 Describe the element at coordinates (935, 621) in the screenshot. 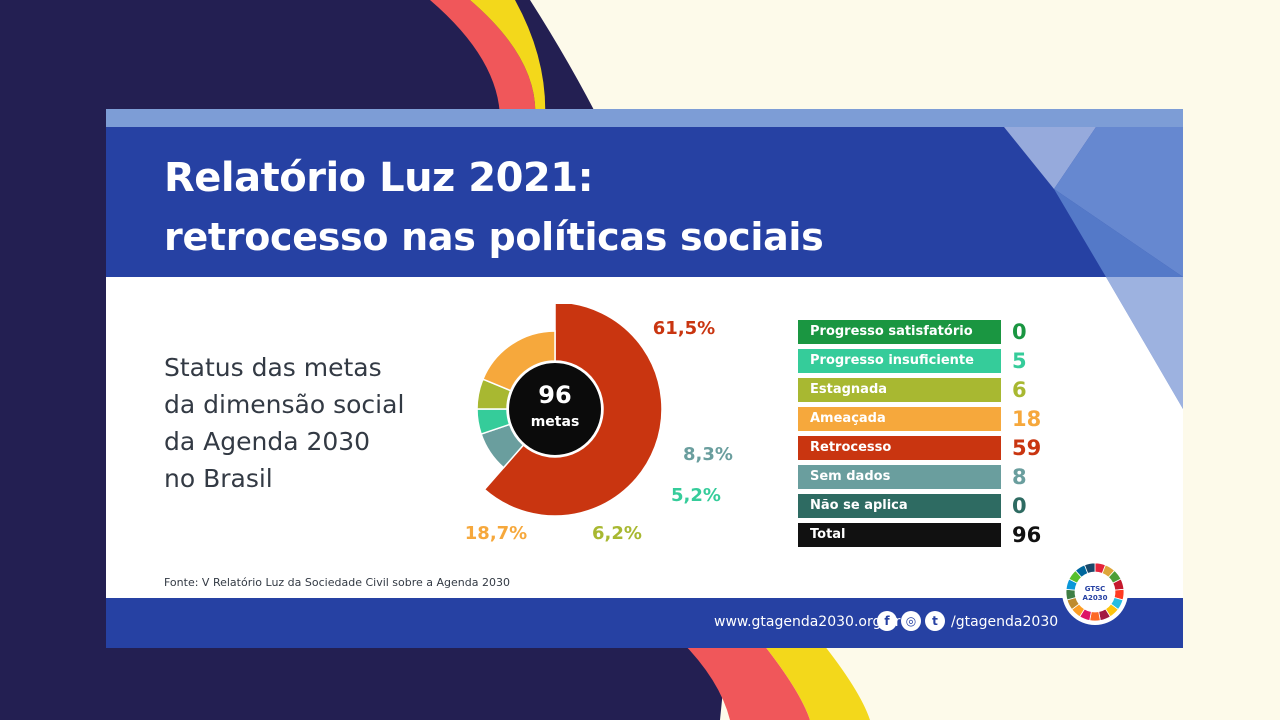

I see `twitter-icon: t` at that location.